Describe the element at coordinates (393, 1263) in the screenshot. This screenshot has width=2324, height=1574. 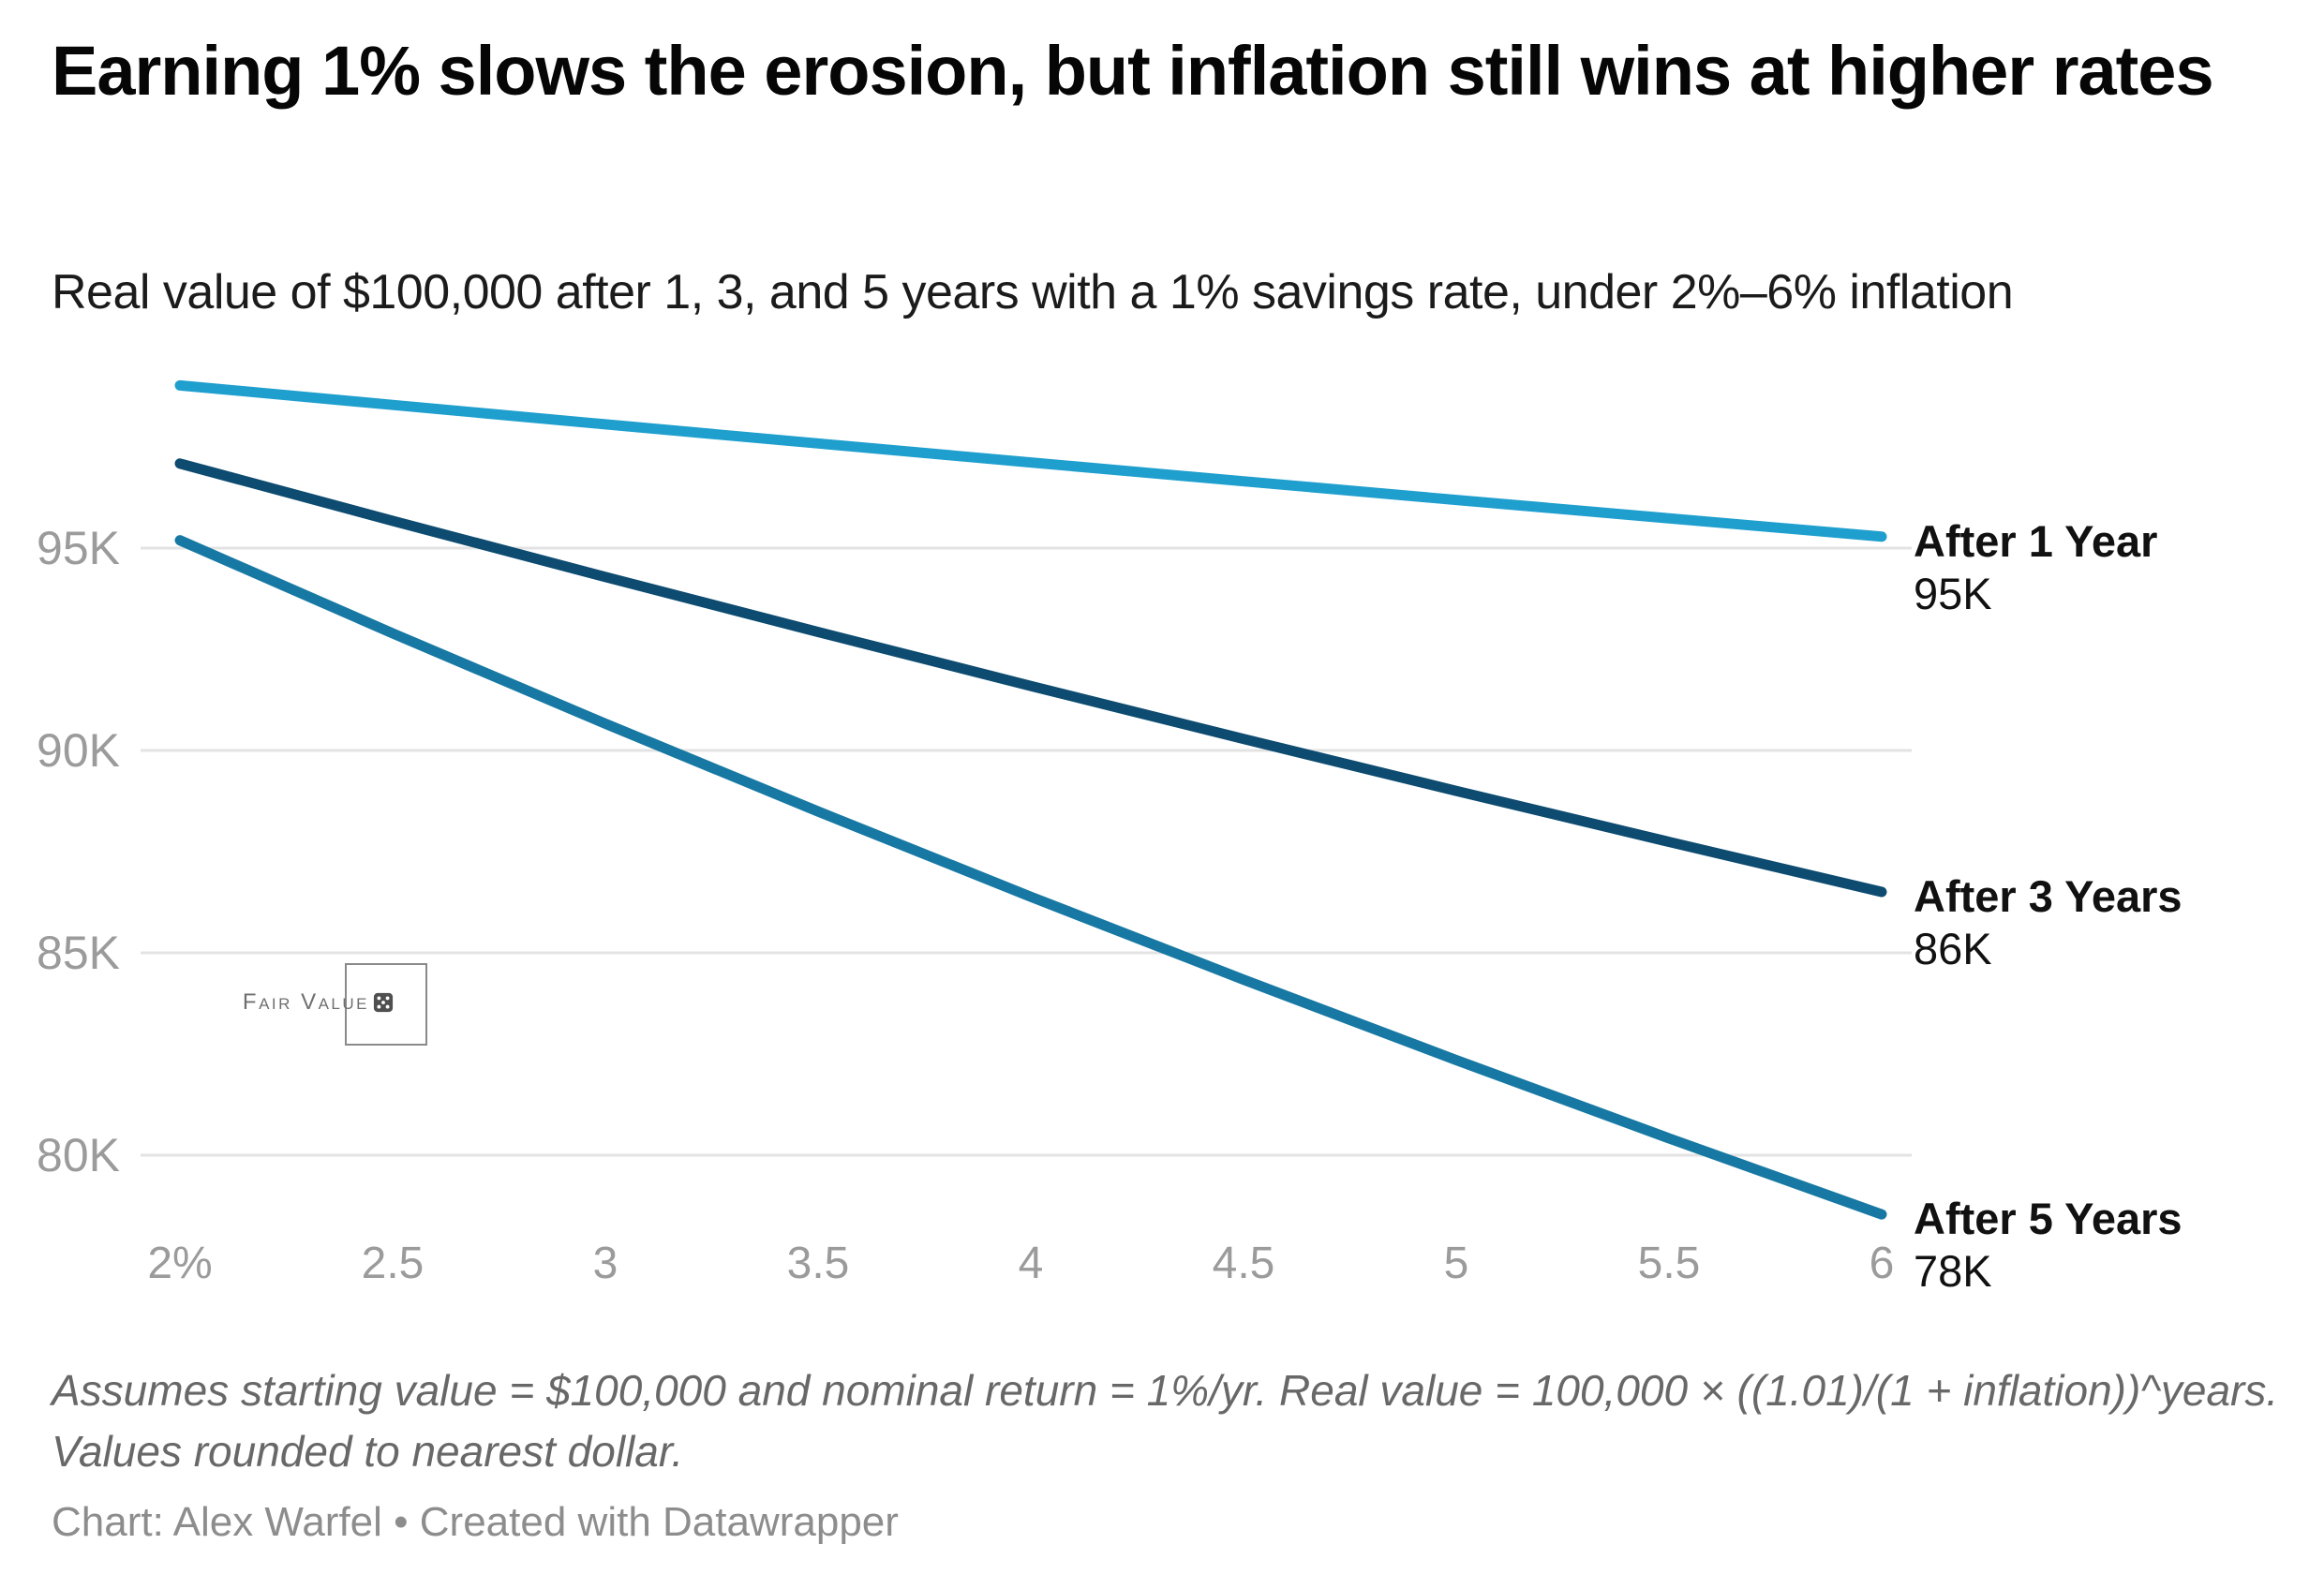
I see `x-tick-label: 2.5` at that location.